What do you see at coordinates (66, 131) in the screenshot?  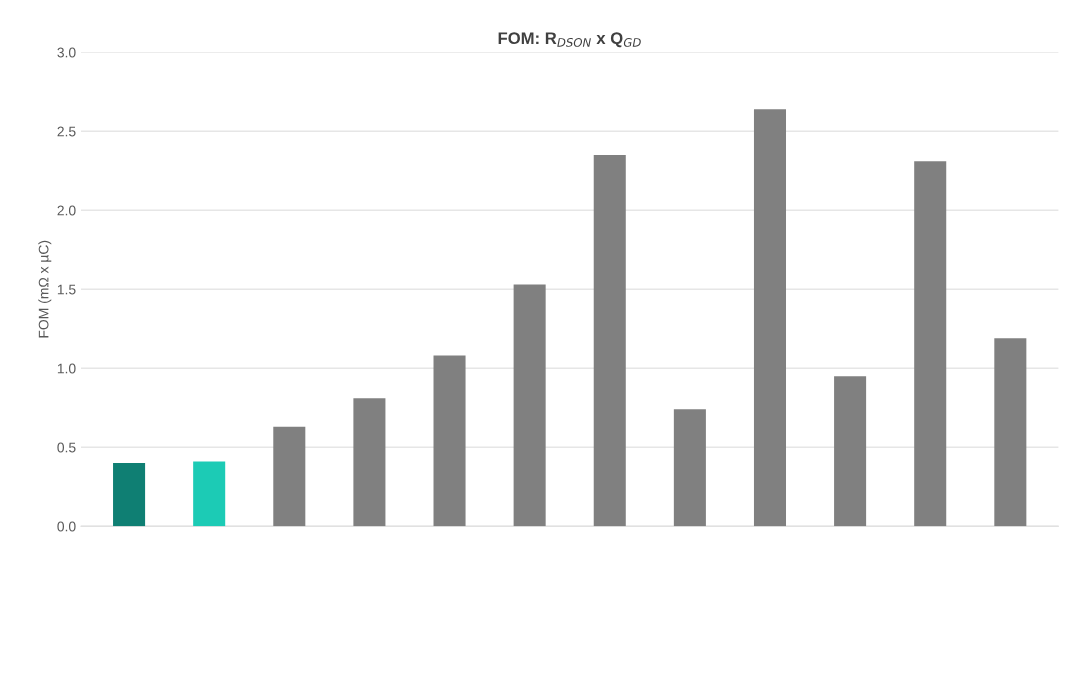 I see `y-tick-label: 2.5` at bounding box center [66, 131].